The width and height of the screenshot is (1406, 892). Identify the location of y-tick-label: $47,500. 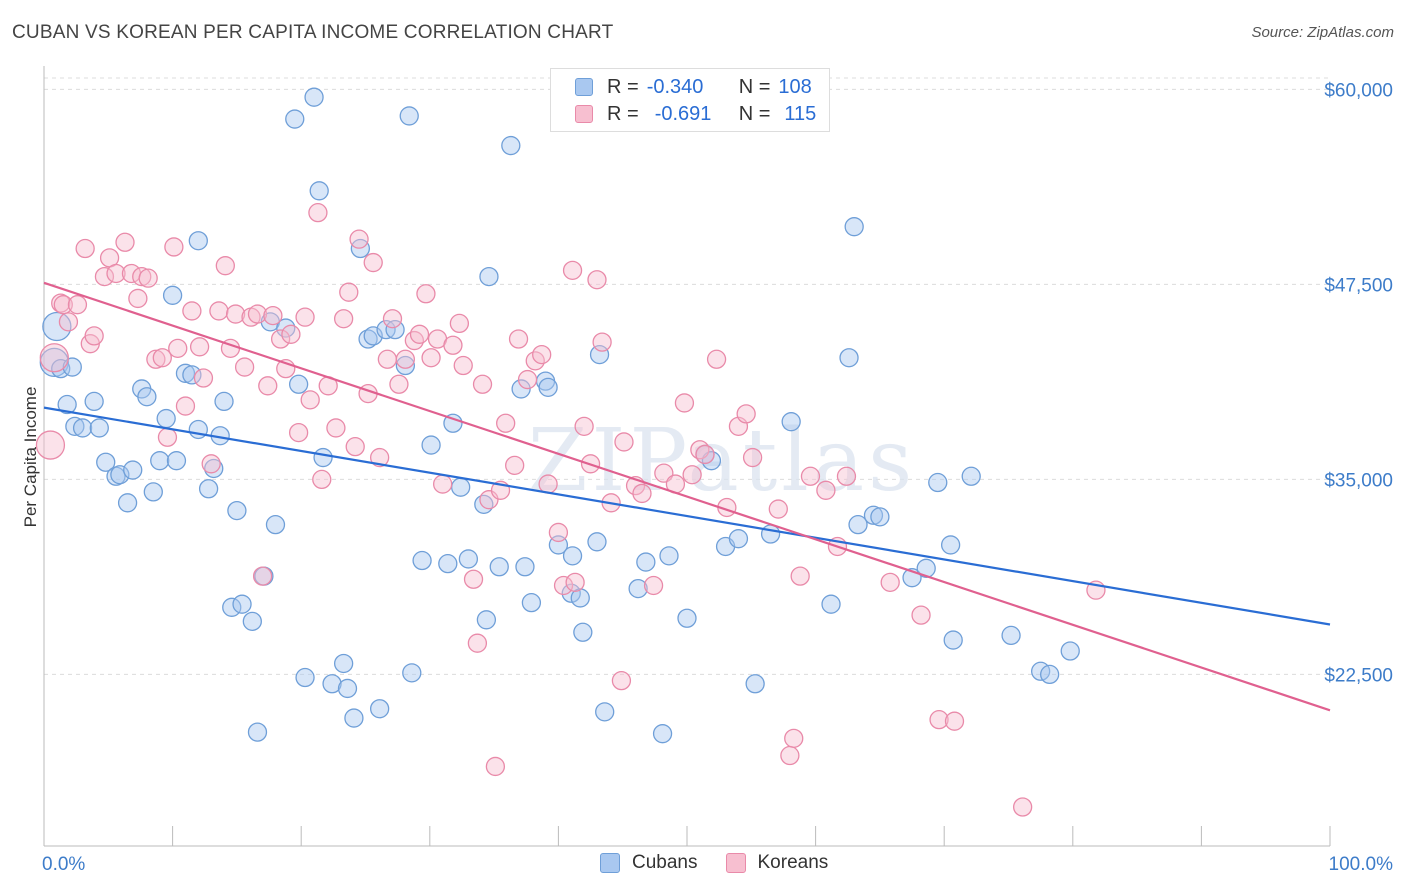
(1358, 285).